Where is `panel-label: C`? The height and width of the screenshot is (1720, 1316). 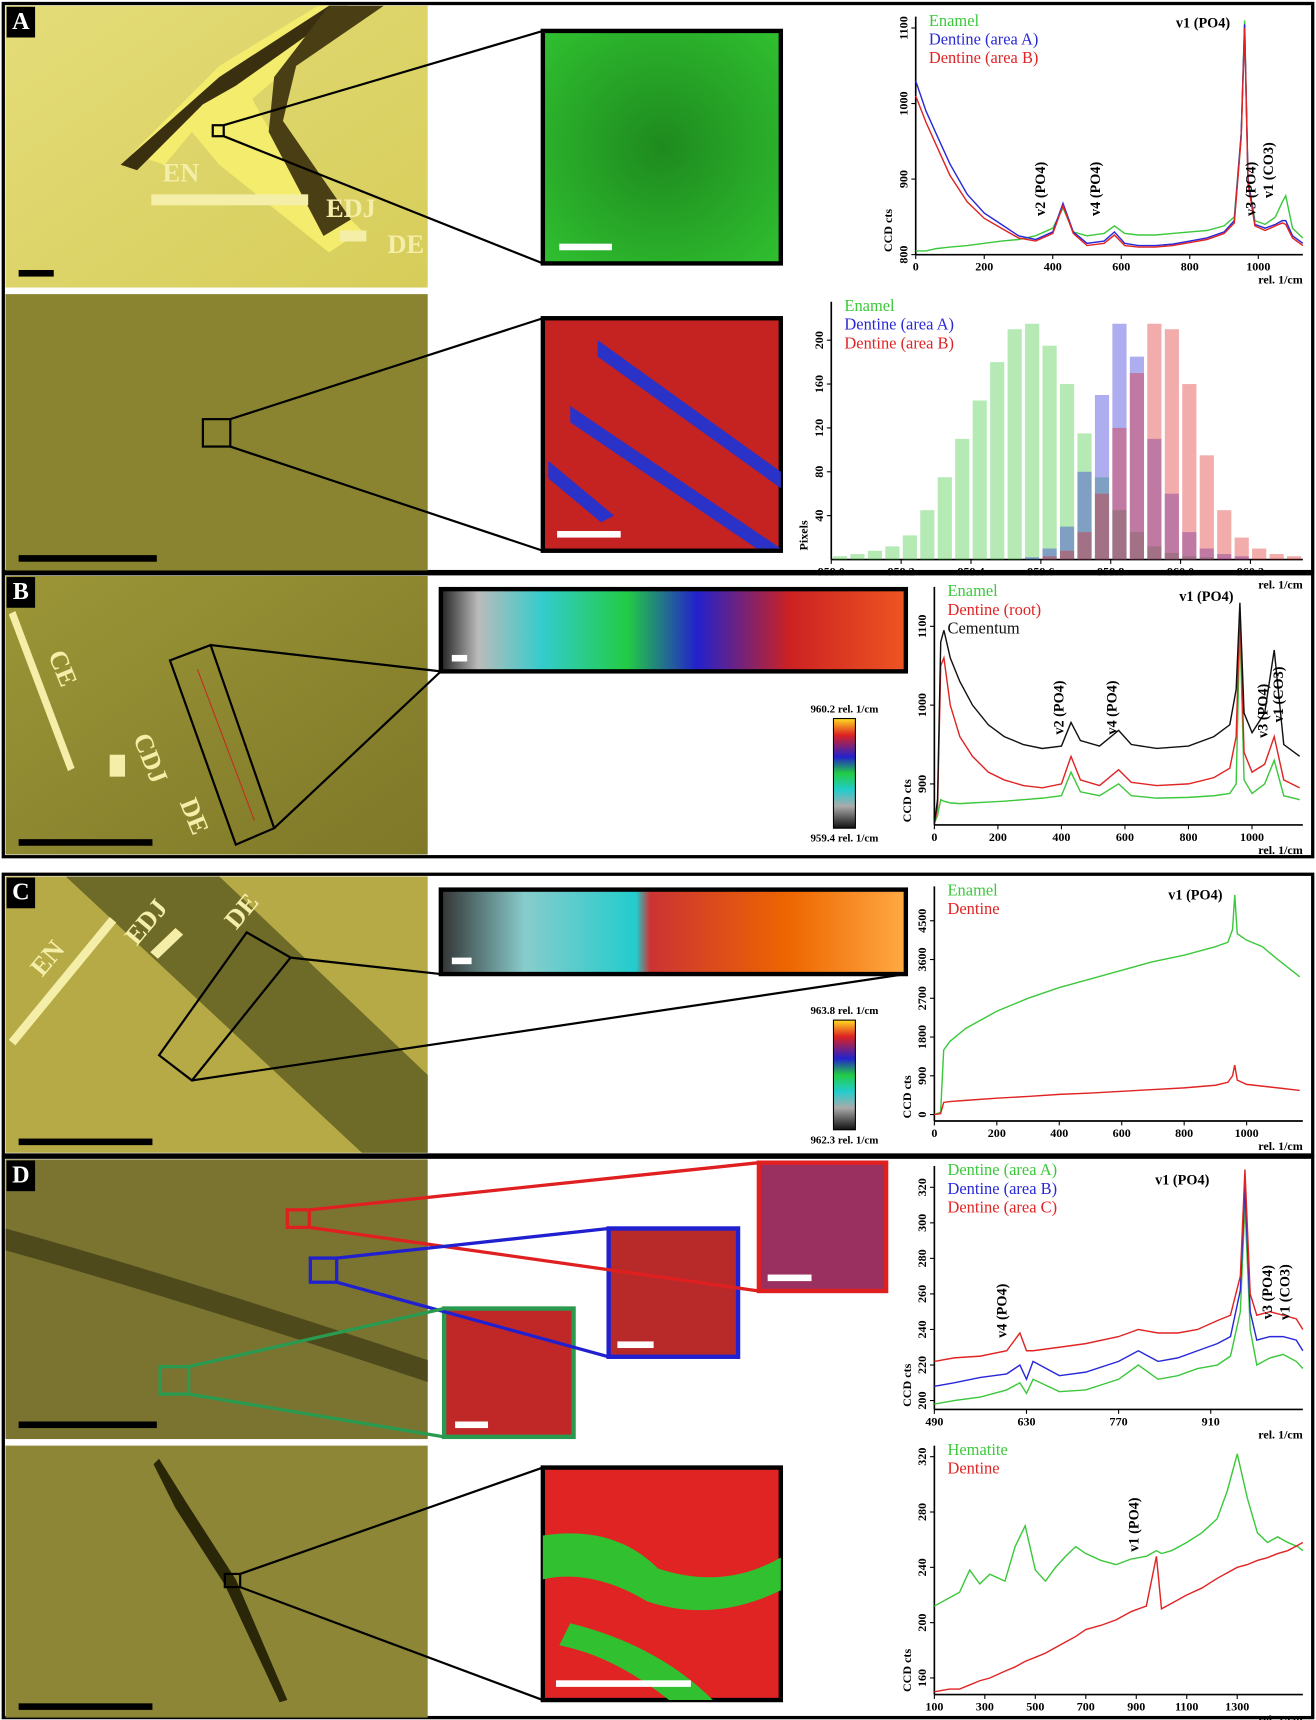
panel-label: C is located at coordinates (20, 893).